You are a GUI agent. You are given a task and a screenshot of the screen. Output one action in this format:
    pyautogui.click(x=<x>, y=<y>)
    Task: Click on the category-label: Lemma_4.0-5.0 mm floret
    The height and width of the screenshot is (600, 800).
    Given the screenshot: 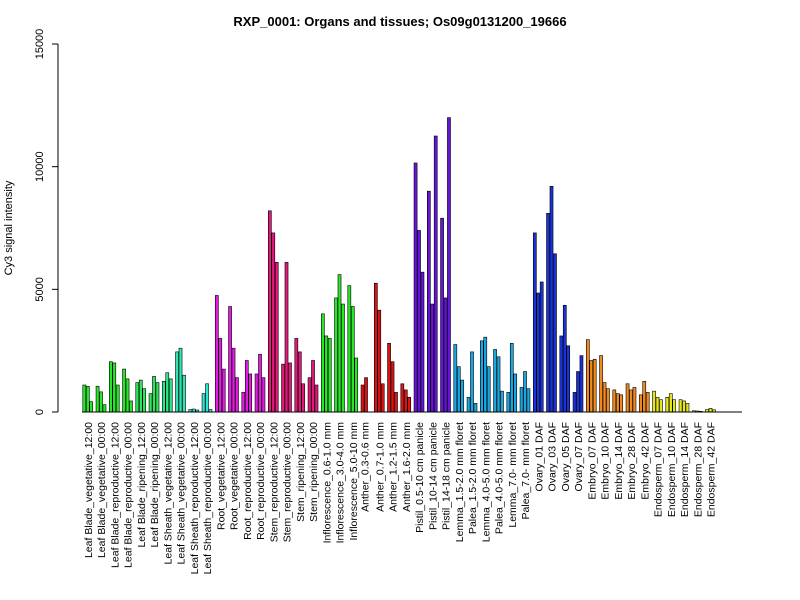 What is the action you would take?
    pyautogui.click(x=486, y=482)
    